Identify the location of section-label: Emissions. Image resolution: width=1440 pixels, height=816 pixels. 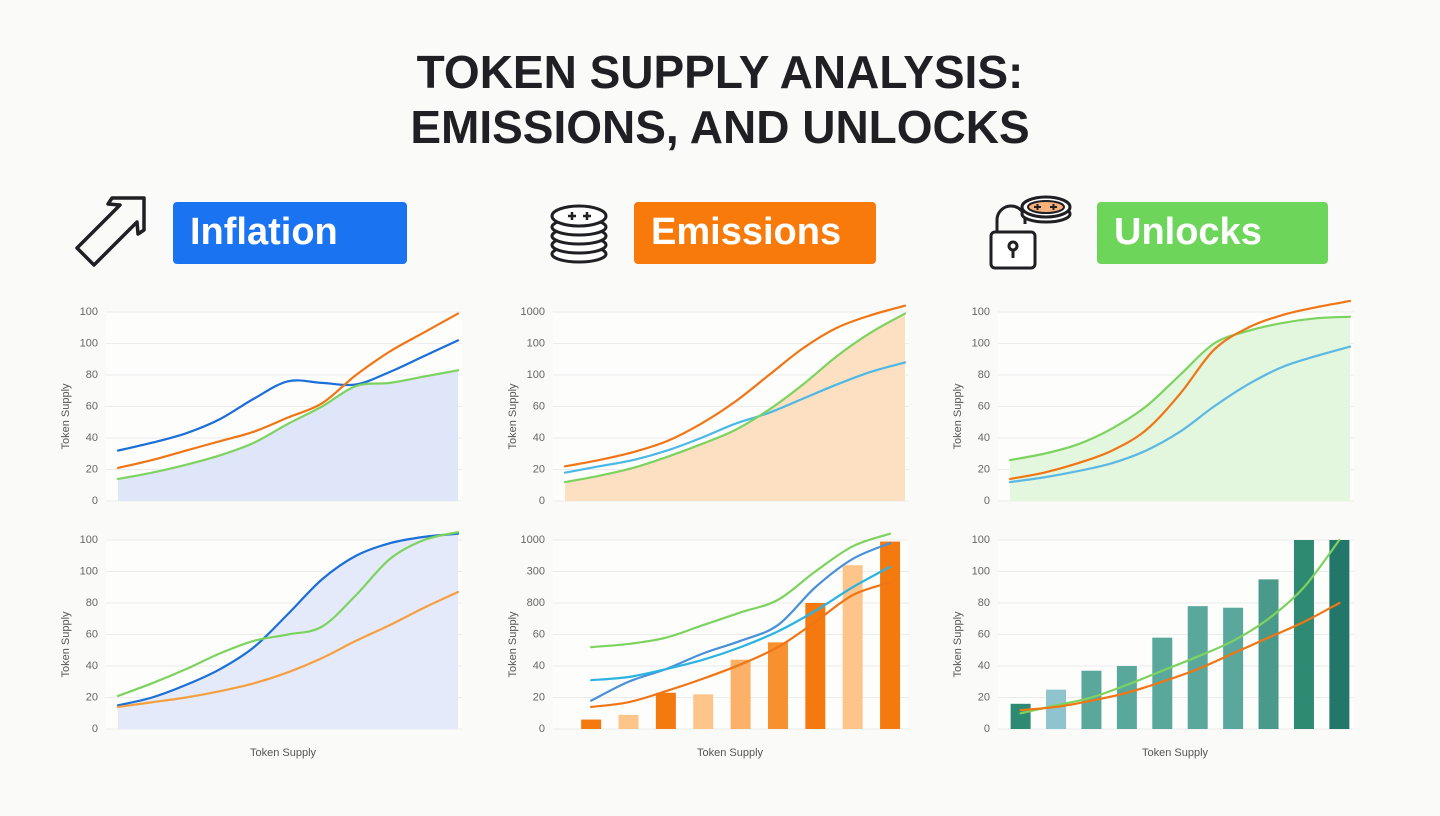
(746, 232).